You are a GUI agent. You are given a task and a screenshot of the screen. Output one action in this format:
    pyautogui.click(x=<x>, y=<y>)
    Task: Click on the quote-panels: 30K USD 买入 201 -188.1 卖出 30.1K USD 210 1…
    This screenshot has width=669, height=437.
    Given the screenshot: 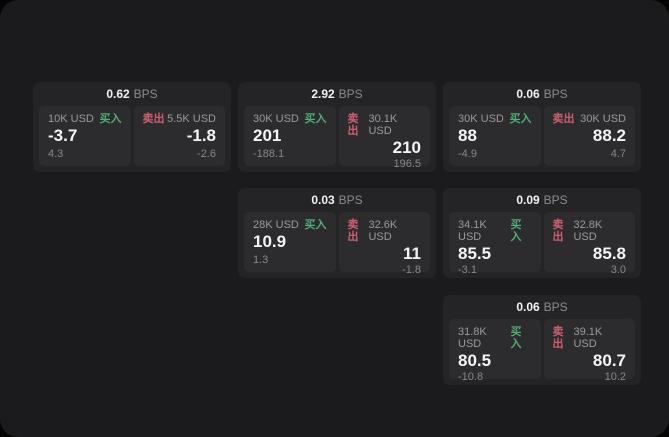 What is the action you would take?
    pyautogui.click(x=337, y=138)
    